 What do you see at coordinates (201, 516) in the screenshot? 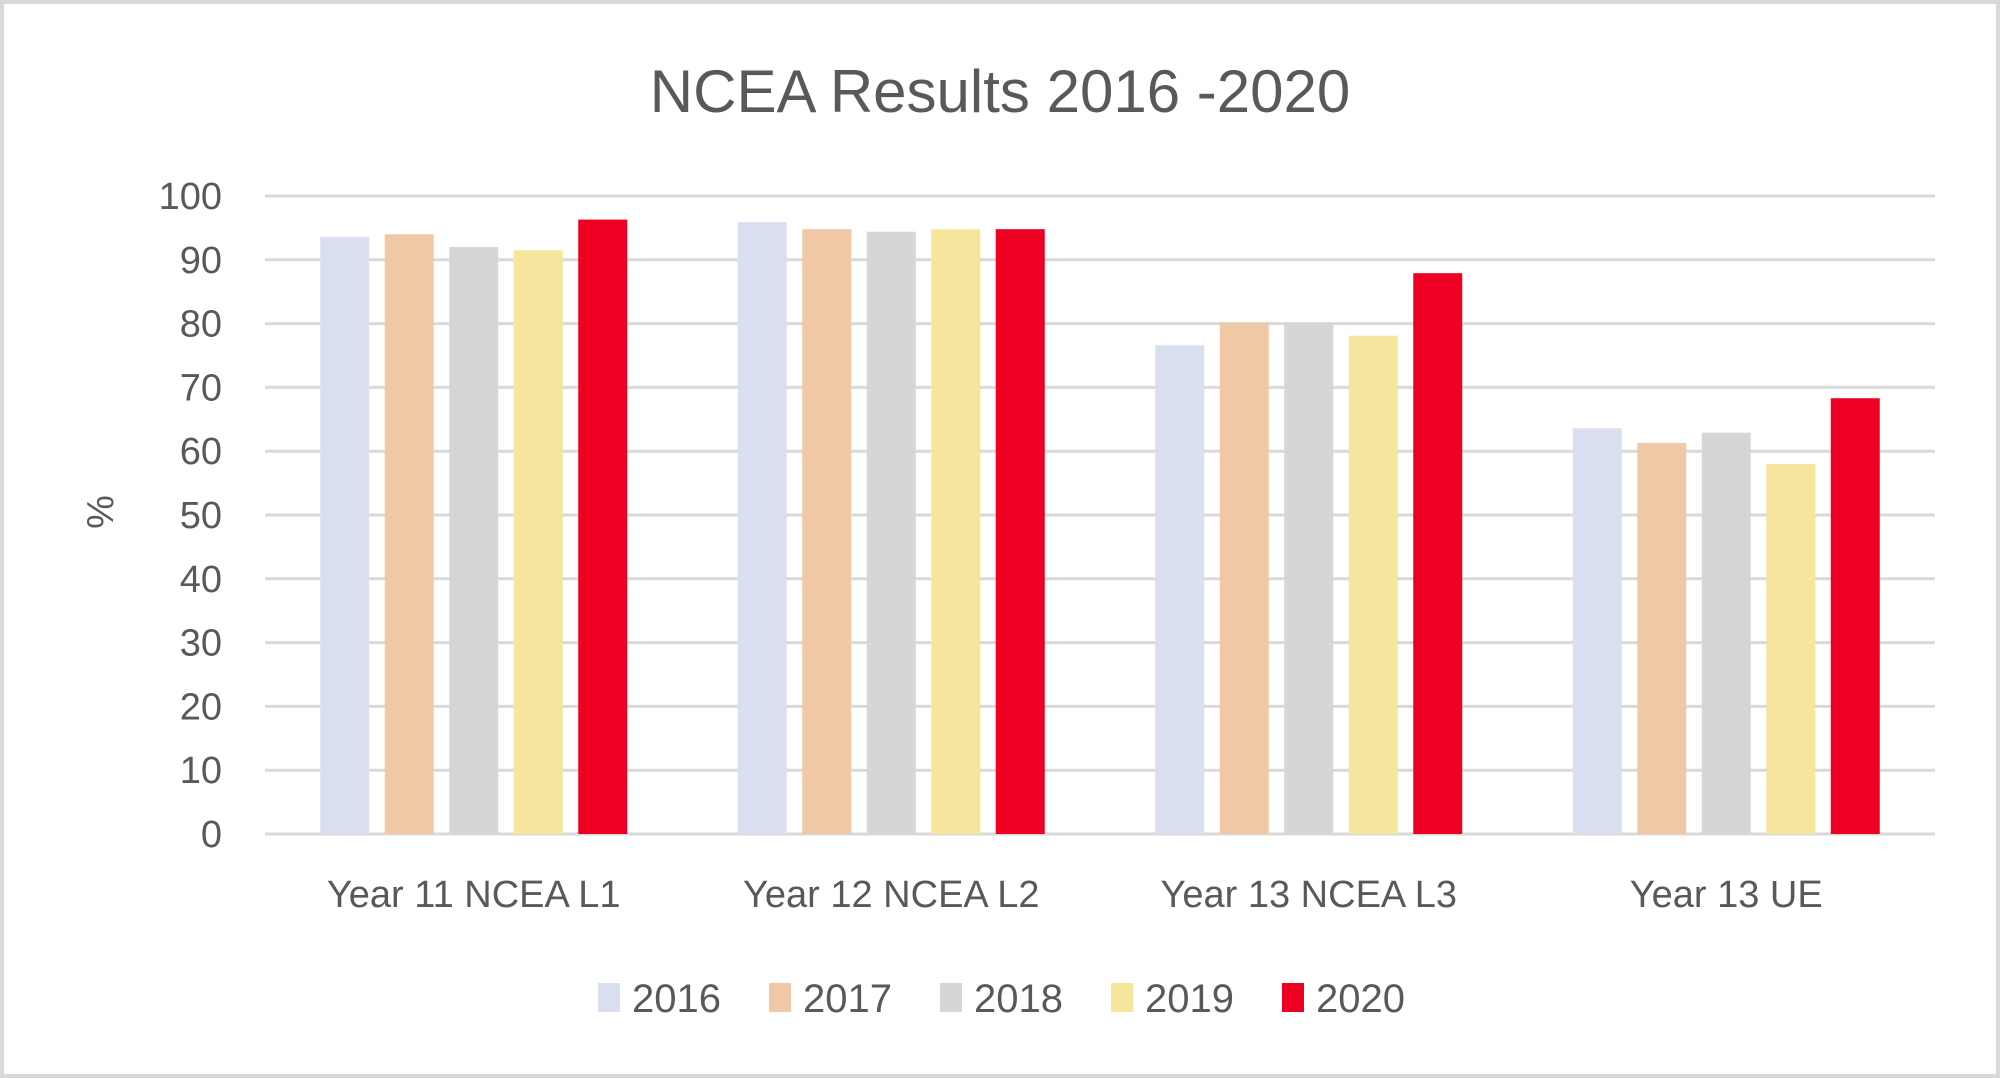
I see `y-tick-label: 50` at bounding box center [201, 516].